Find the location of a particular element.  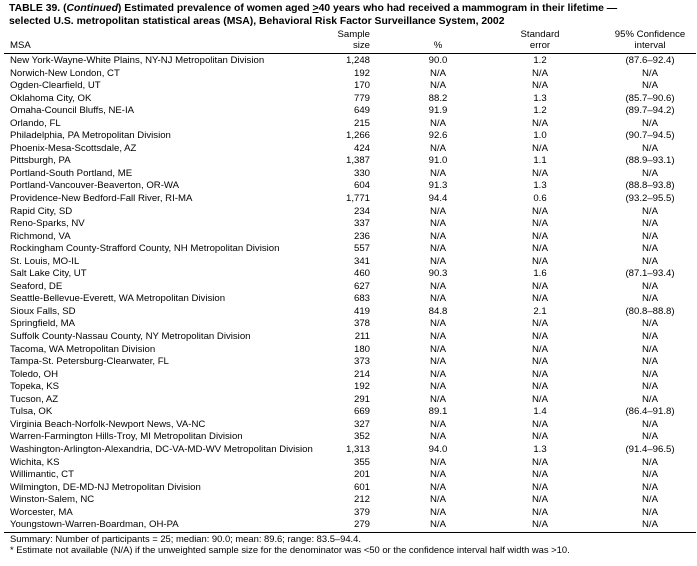

header-ci-top-label: 95% Confidence is located at coordinates (650, 34).